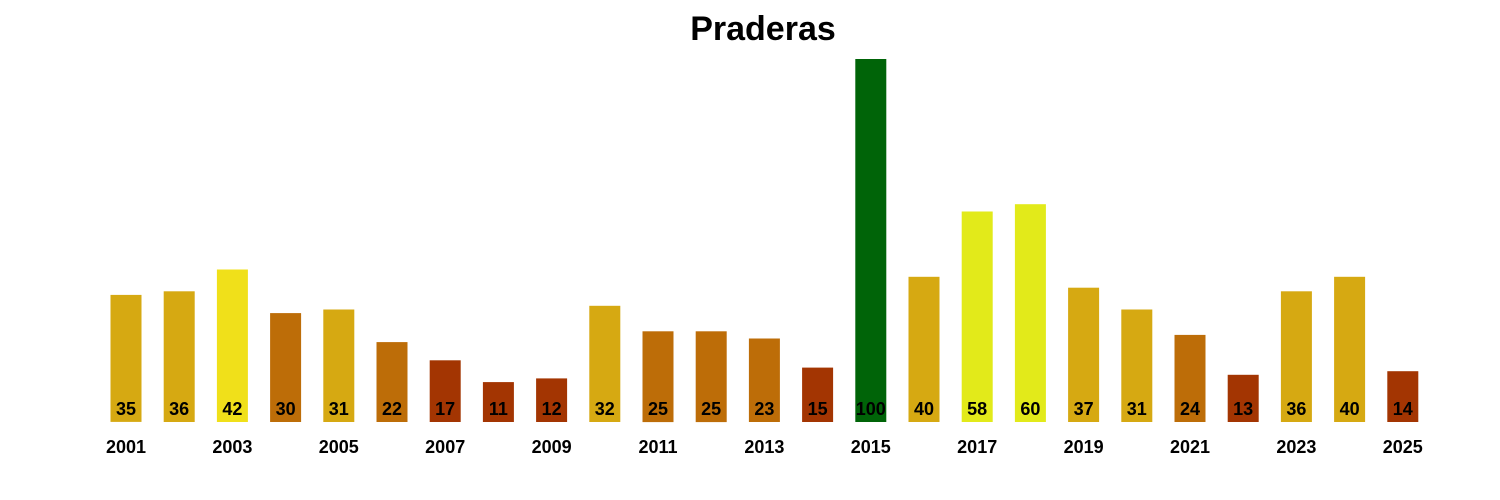 This screenshot has height=500, width=1500. What do you see at coordinates (924, 349) in the screenshot?
I see `bar-2016` at bounding box center [924, 349].